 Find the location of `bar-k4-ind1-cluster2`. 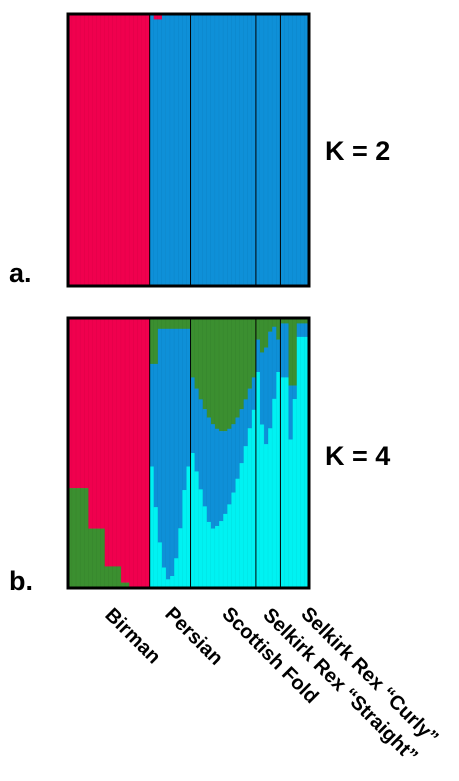

bar-k4-ind1-cluster2 is located at coordinates (70, 538).